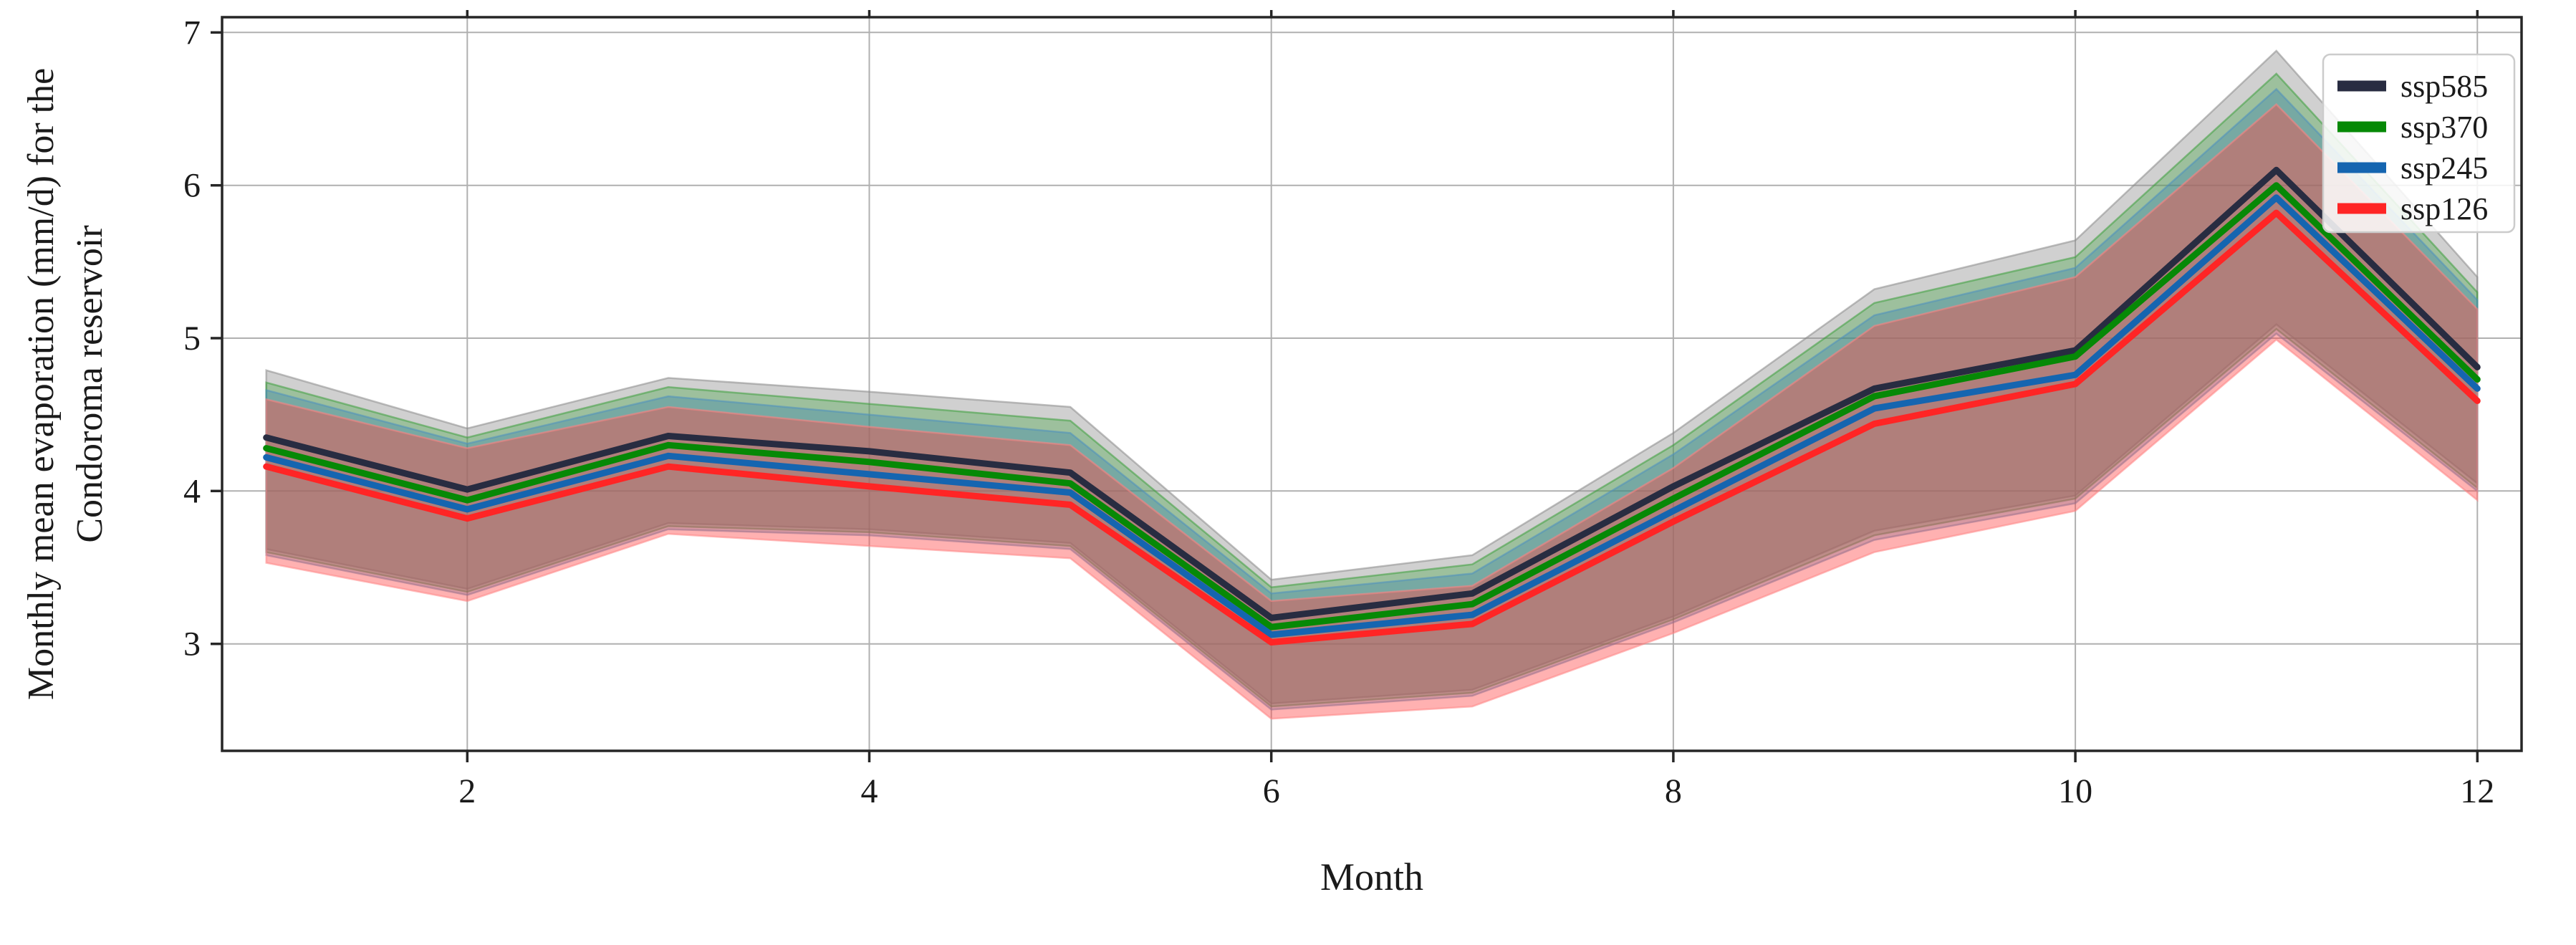  Describe the element at coordinates (1372, 876) in the screenshot. I see `x-axis-label: Month` at that location.